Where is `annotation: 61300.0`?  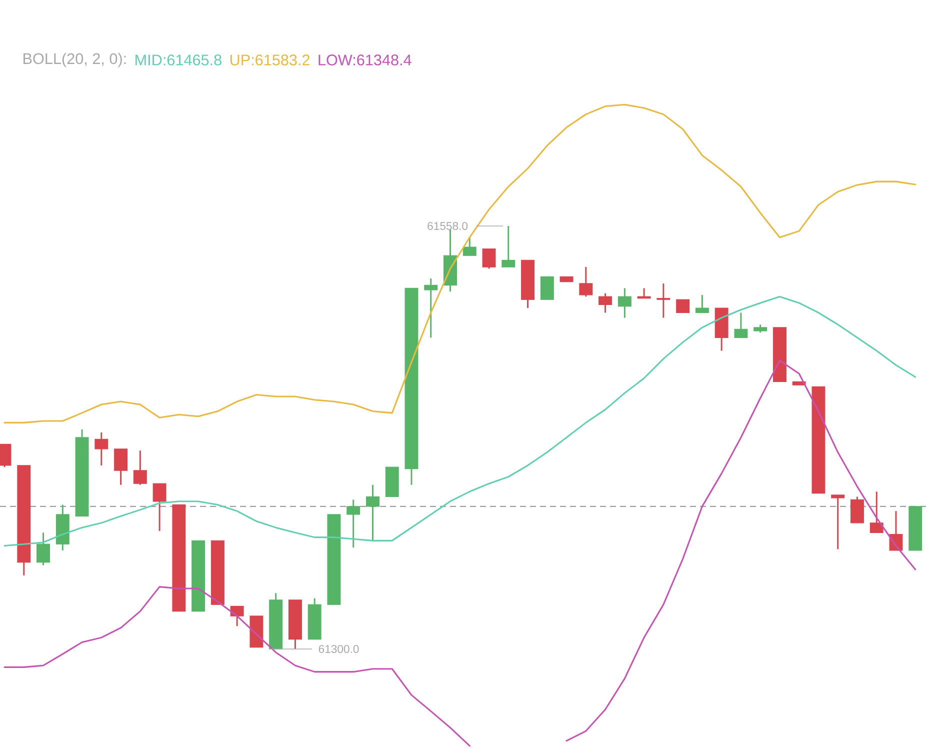
annotation: 61300.0 is located at coordinates (338, 648).